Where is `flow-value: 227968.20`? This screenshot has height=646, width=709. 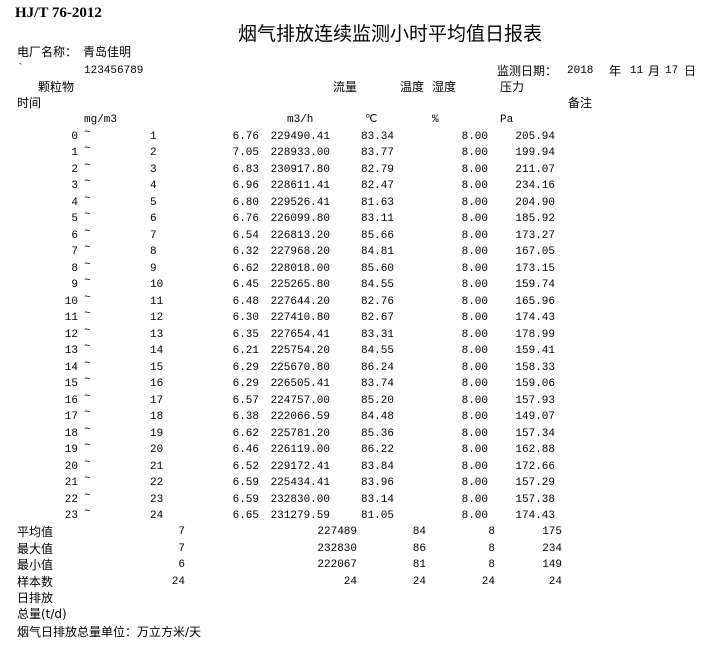 flow-value: 227968.20 is located at coordinates (300, 252).